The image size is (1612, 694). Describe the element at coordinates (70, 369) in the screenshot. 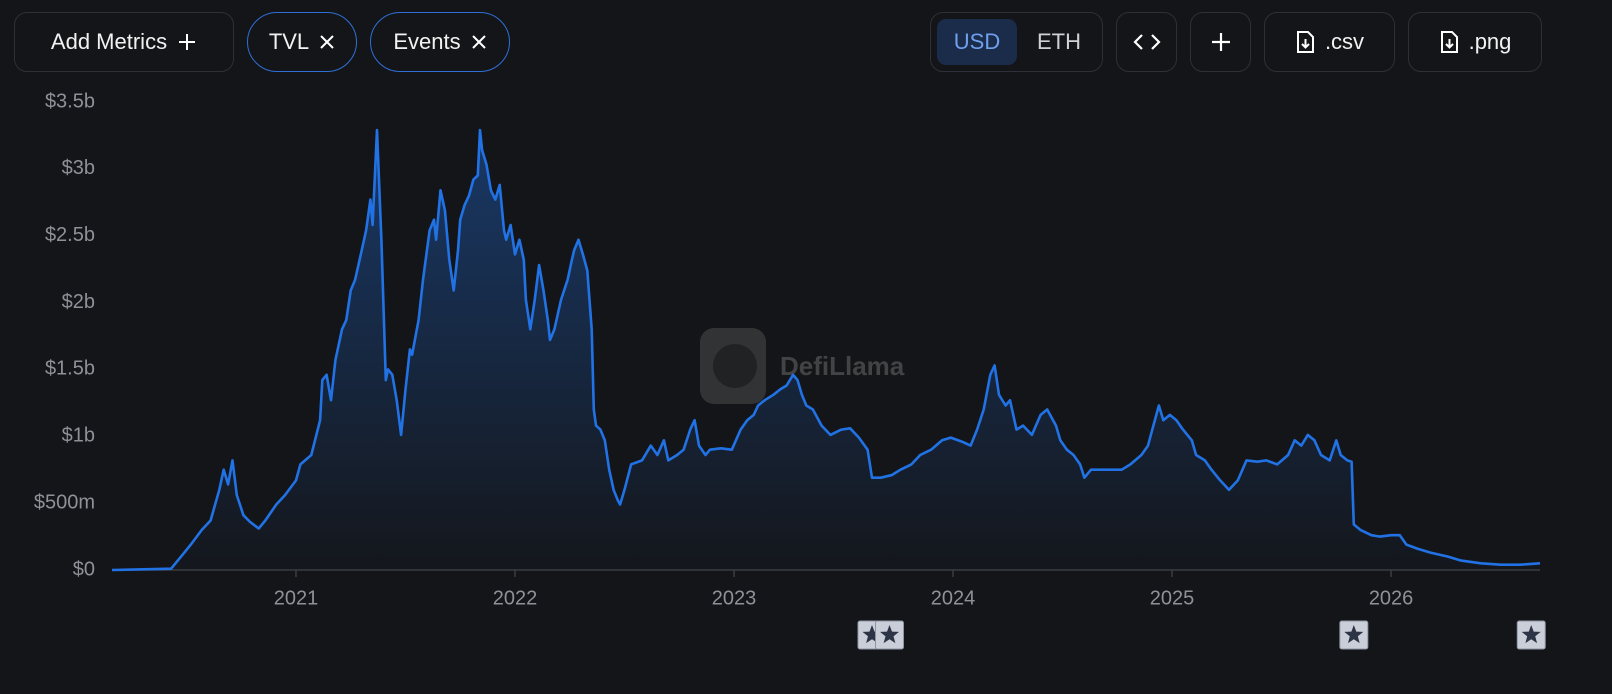

I see `y-tick-label: $1.5b` at that location.